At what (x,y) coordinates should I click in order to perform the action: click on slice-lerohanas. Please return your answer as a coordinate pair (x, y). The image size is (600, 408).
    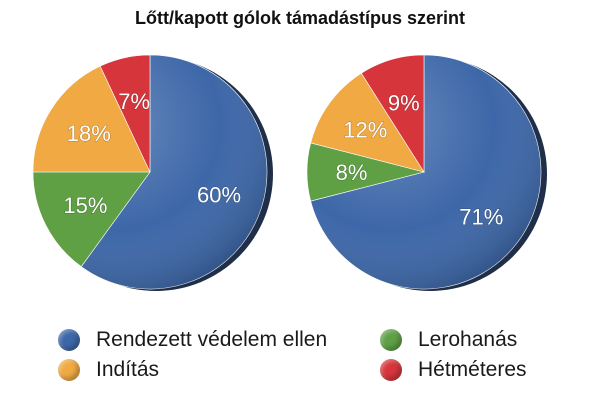
    Looking at the image, I should click on (91, 219).